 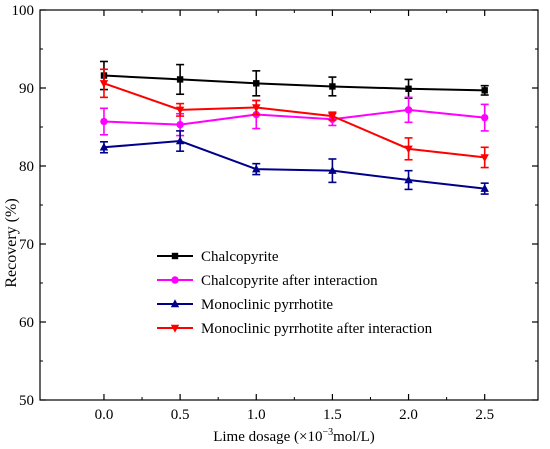 What do you see at coordinates (23, 11) in the screenshot?
I see `y-tick-label: 100` at bounding box center [23, 11].